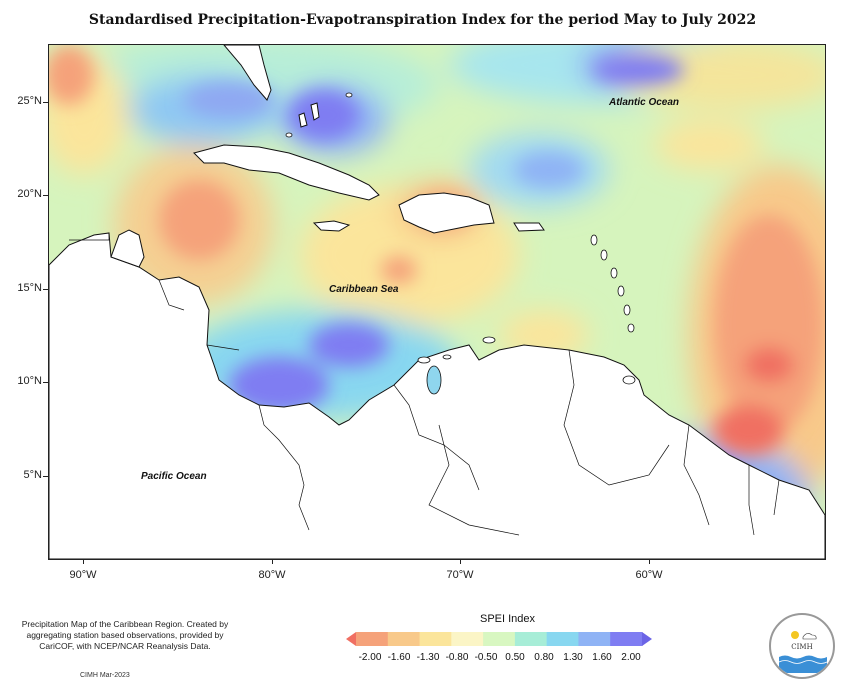  What do you see at coordinates (399, 657) in the screenshot?
I see `legend-tick-label: -1.60` at bounding box center [399, 657].